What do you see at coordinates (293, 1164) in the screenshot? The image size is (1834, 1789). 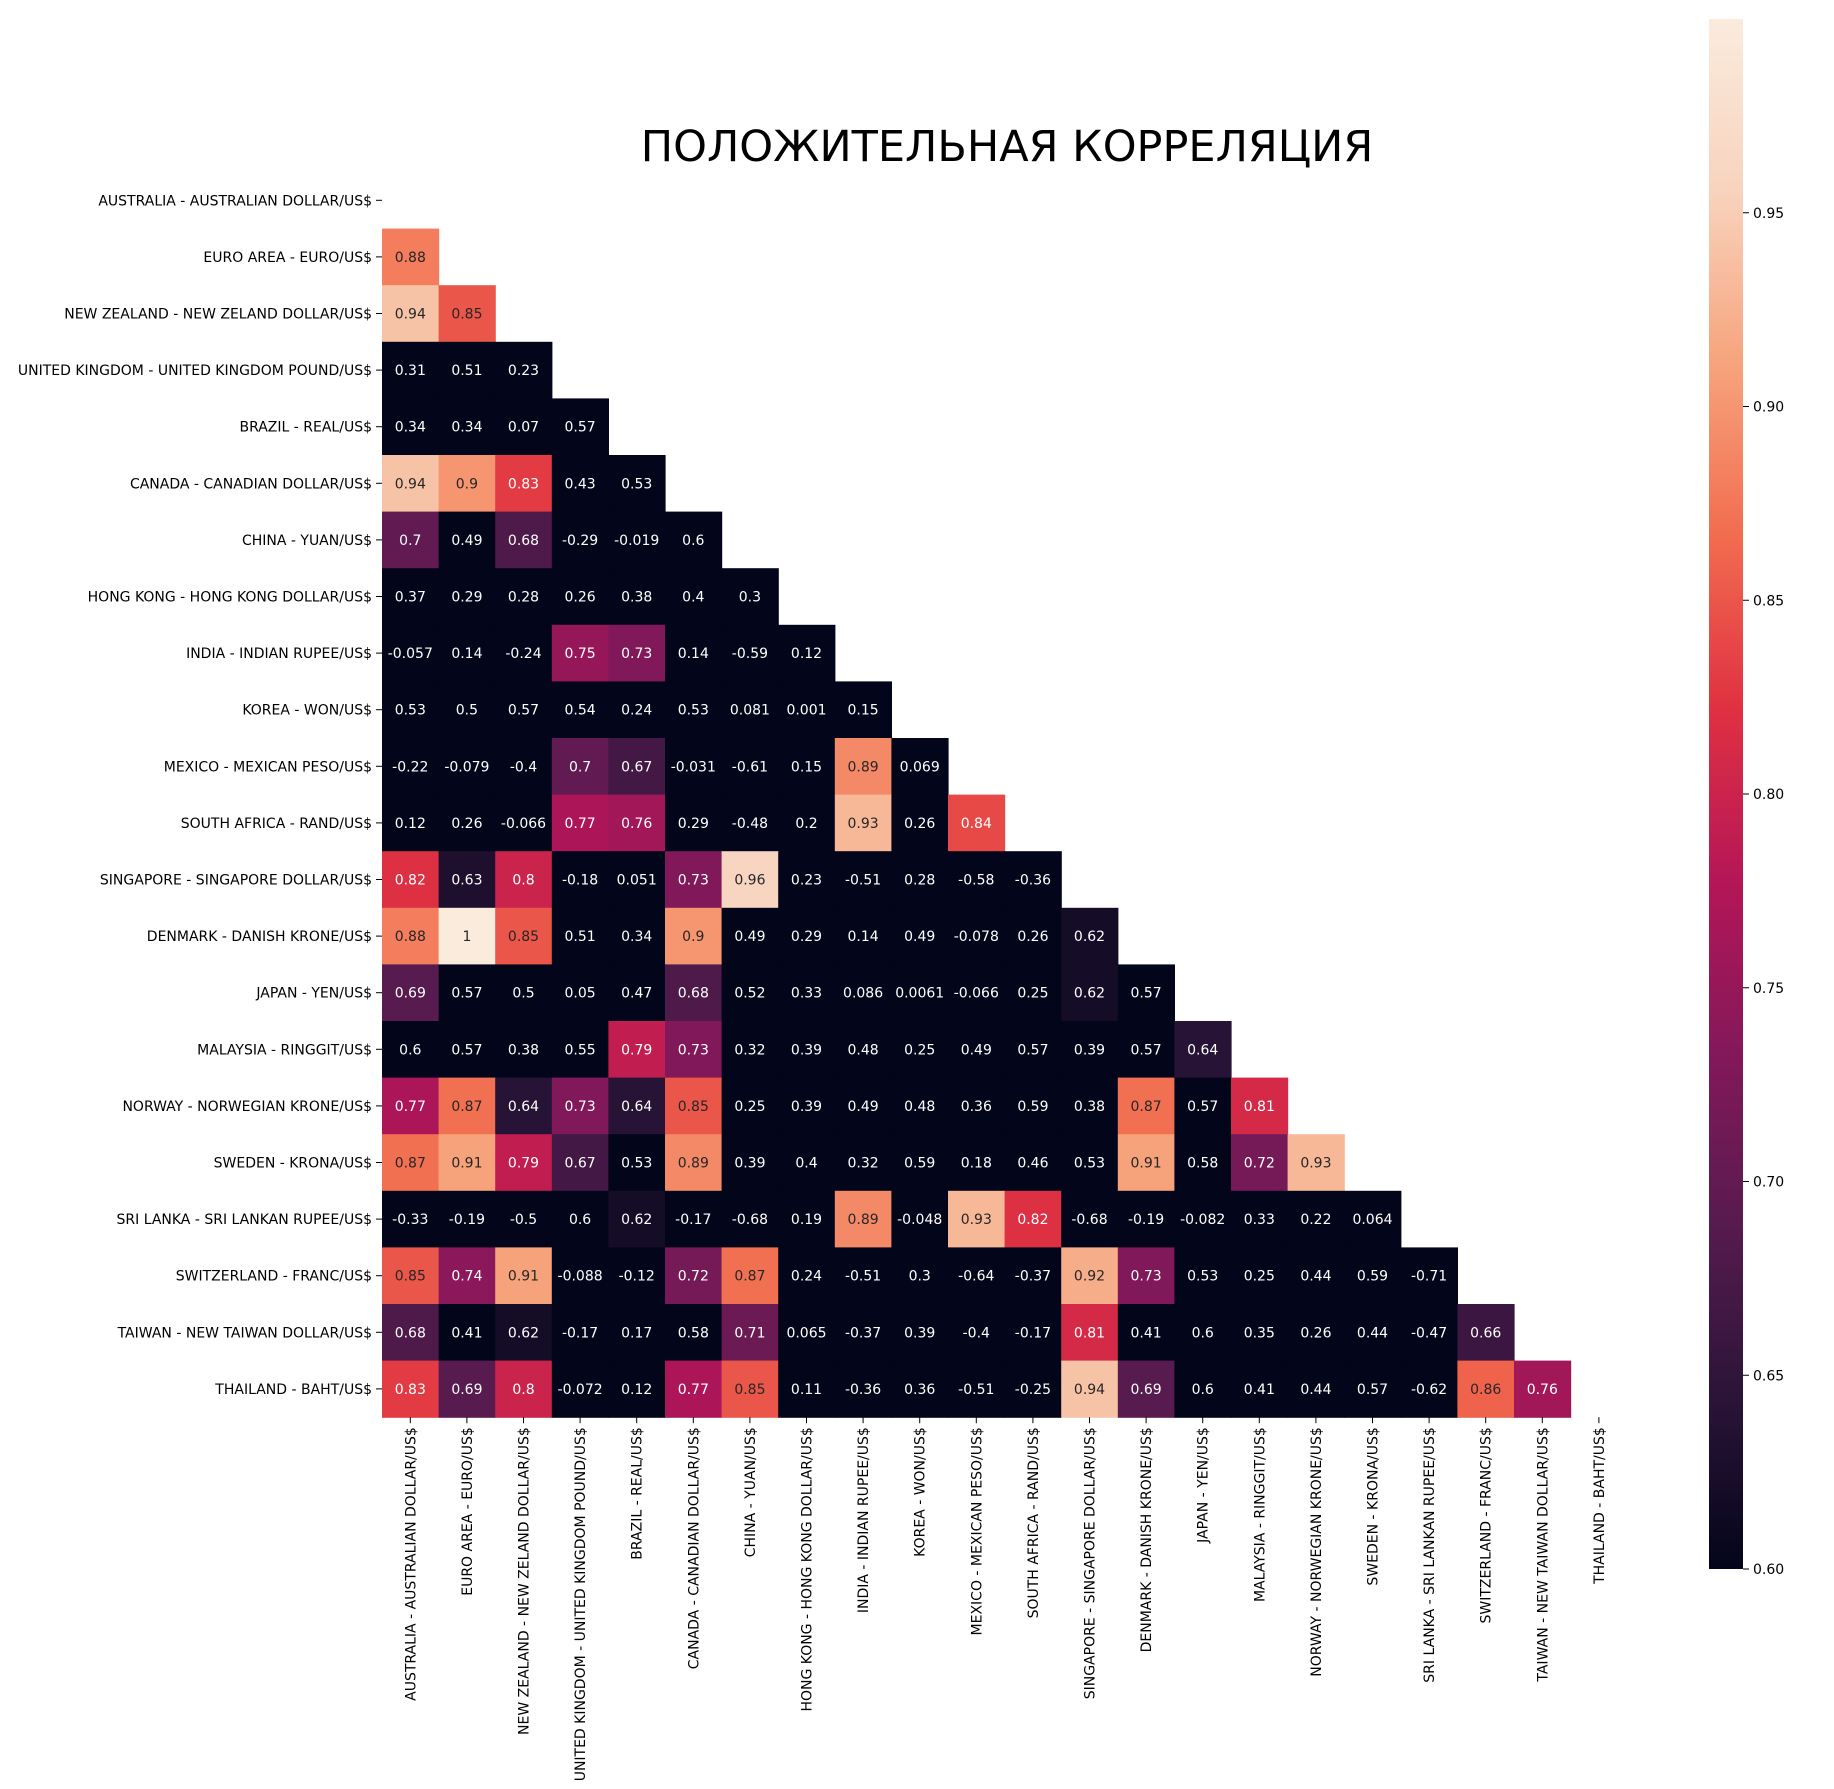 I see `row-label: SWEDEN - KRONA/US$` at bounding box center [293, 1164].